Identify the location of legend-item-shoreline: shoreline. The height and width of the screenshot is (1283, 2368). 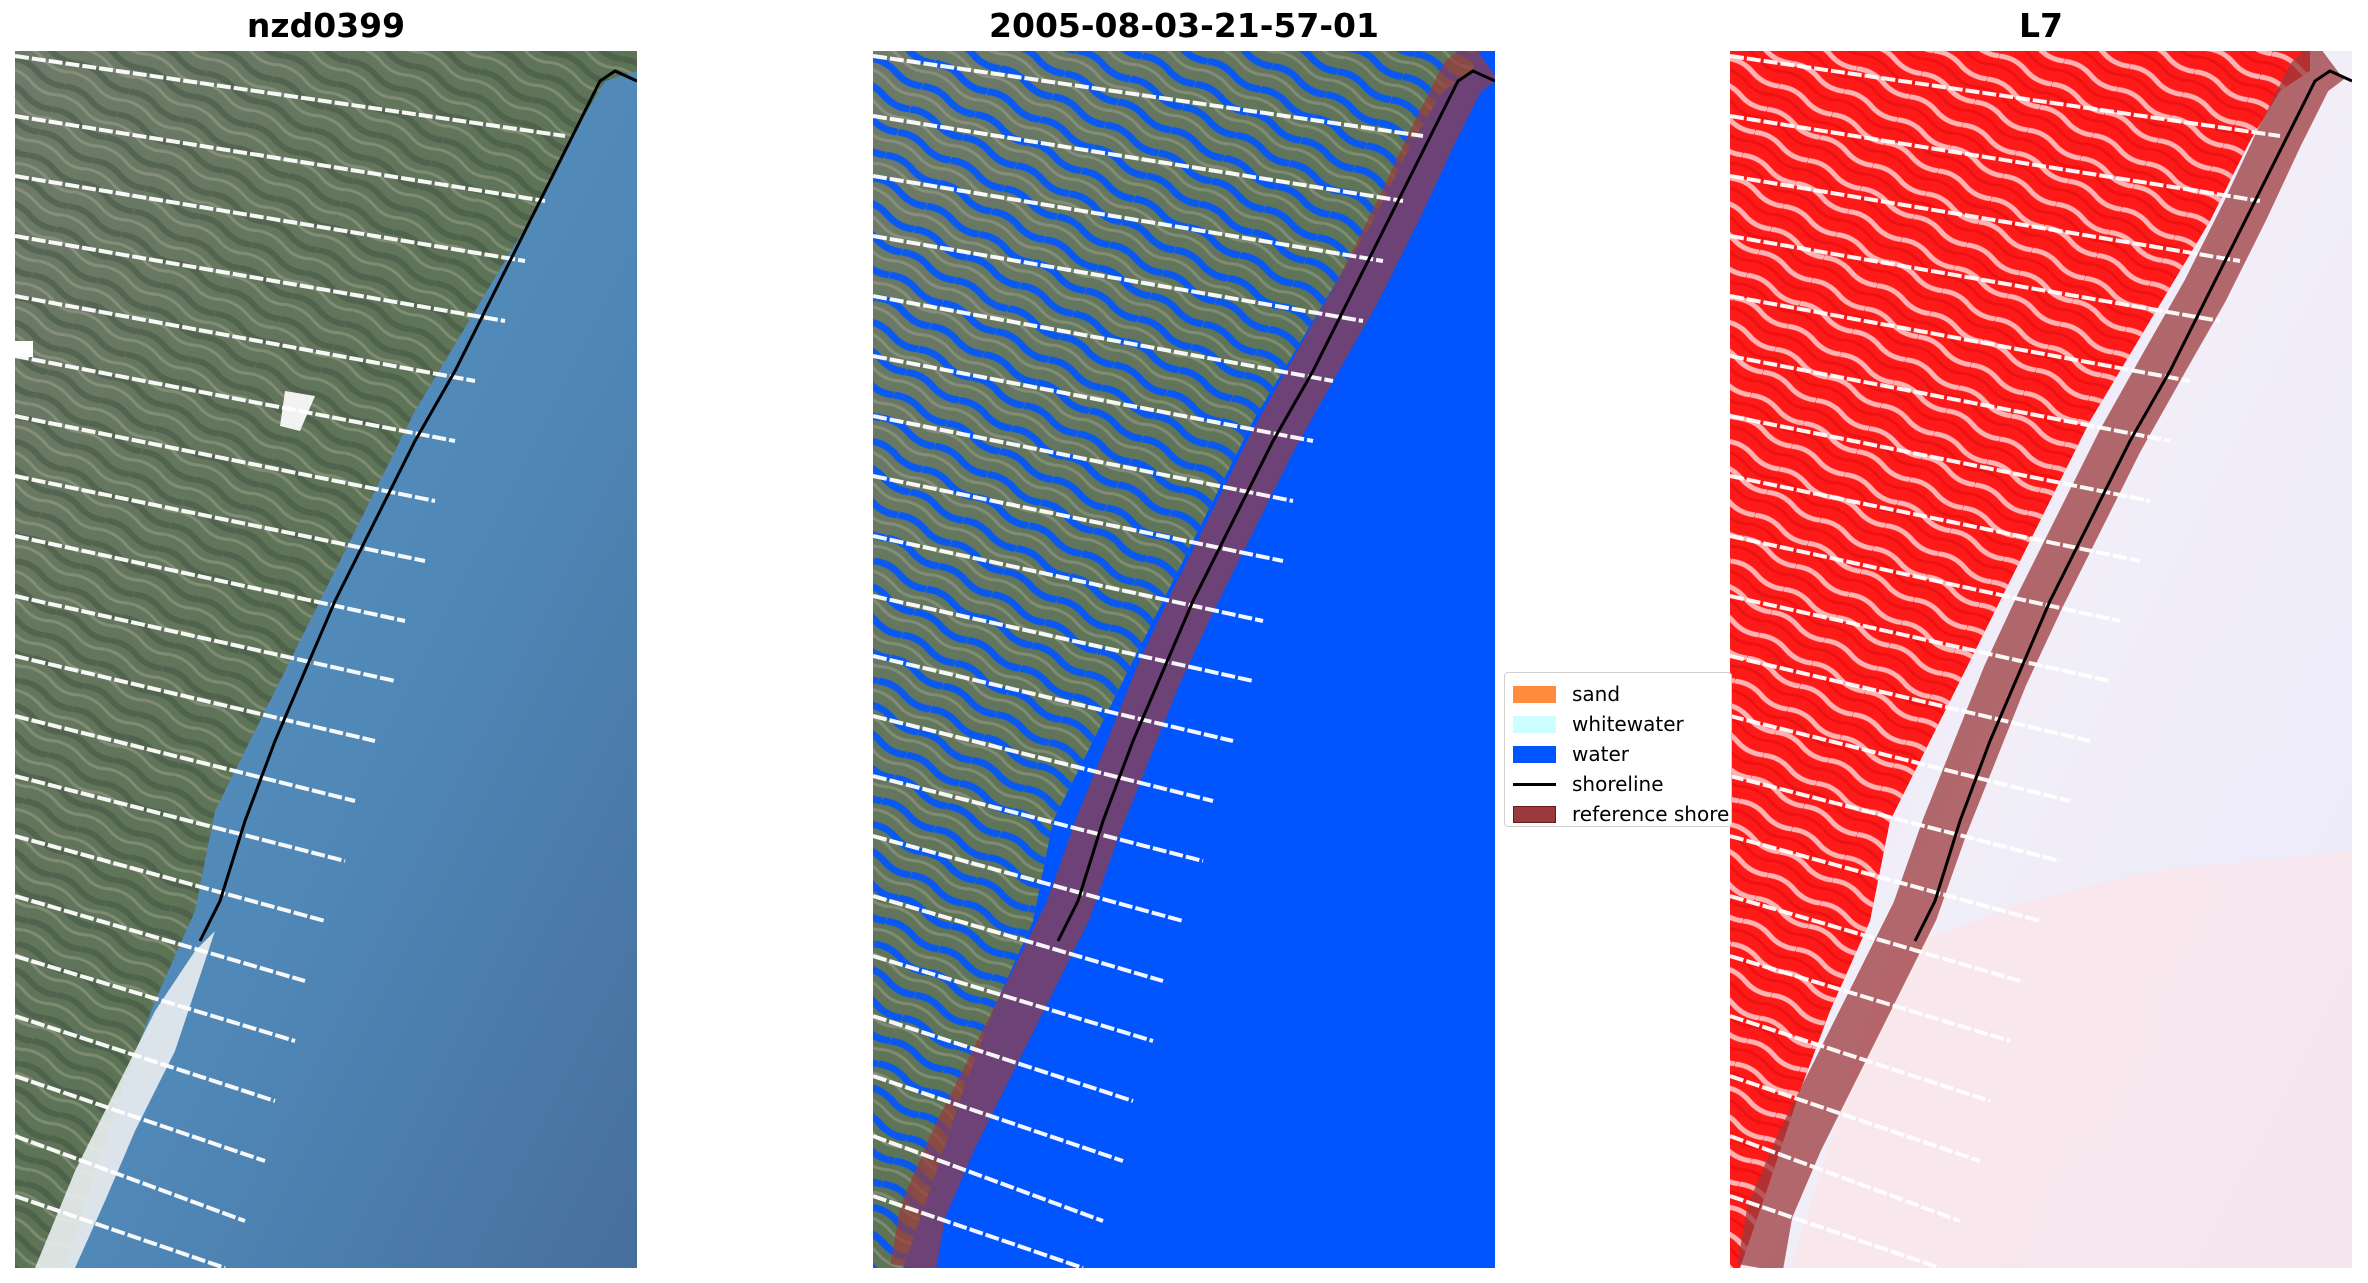
(1588, 784).